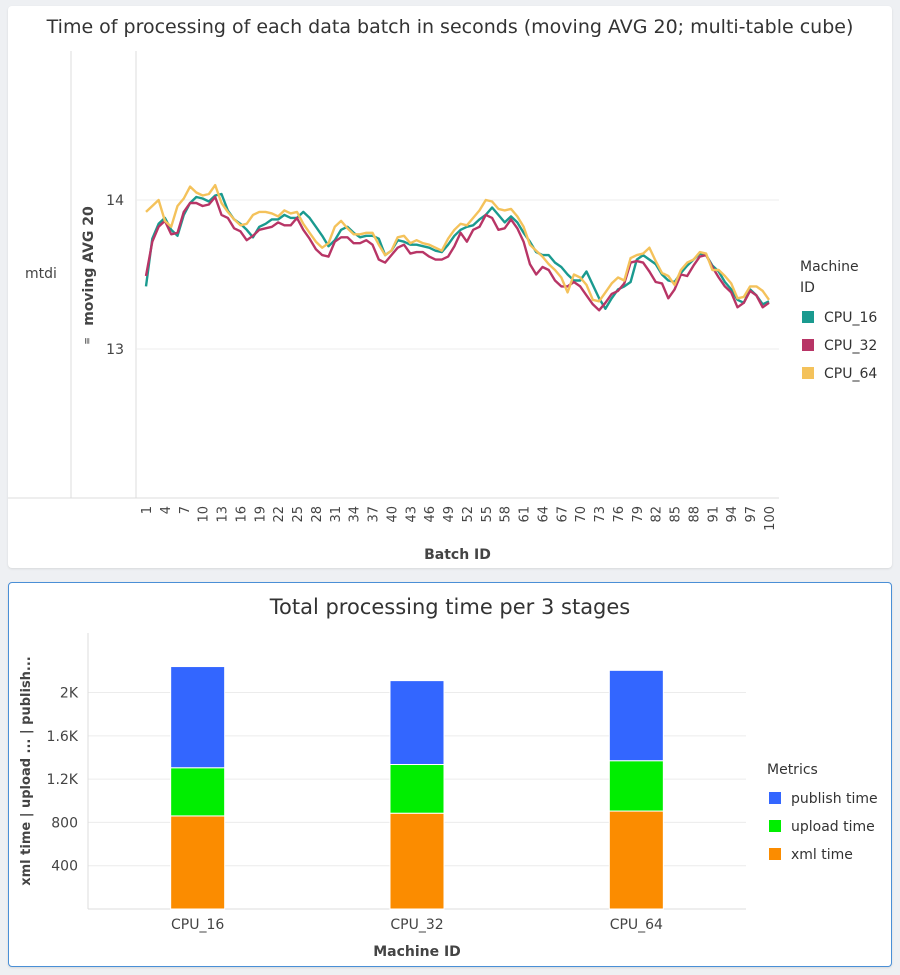  Describe the element at coordinates (850, 374) in the screenshot. I see `legend-label: CPU_64` at that location.